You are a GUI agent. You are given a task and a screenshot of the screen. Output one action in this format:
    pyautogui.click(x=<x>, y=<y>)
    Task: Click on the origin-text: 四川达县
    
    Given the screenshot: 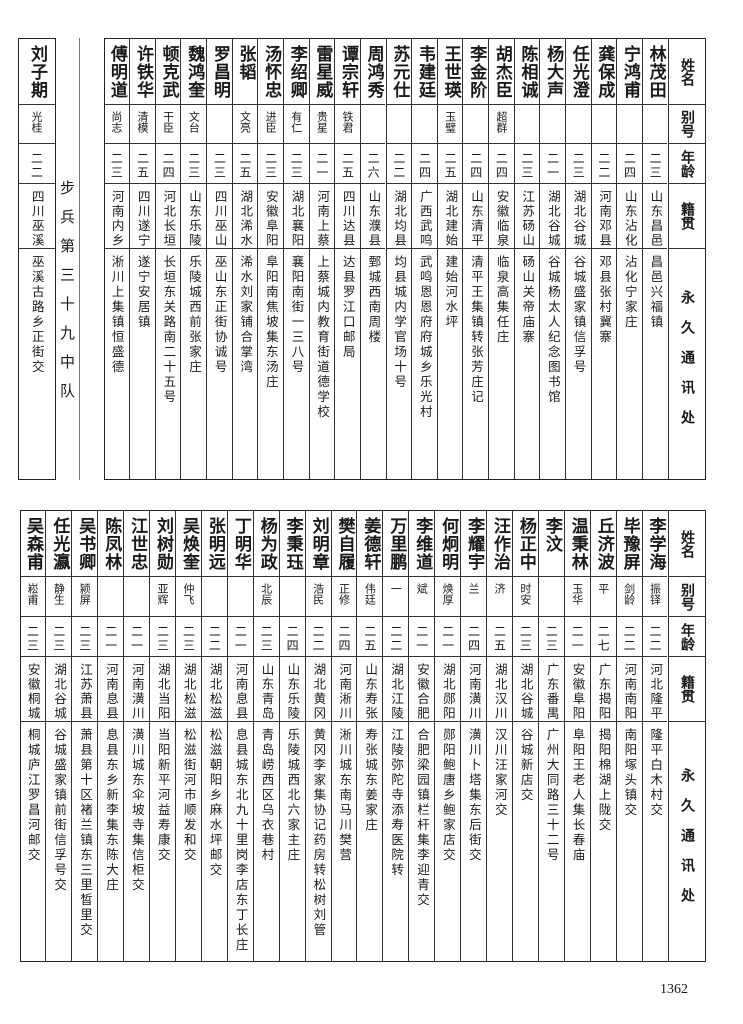 What is the action you would take?
    pyautogui.click(x=348, y=219)
    